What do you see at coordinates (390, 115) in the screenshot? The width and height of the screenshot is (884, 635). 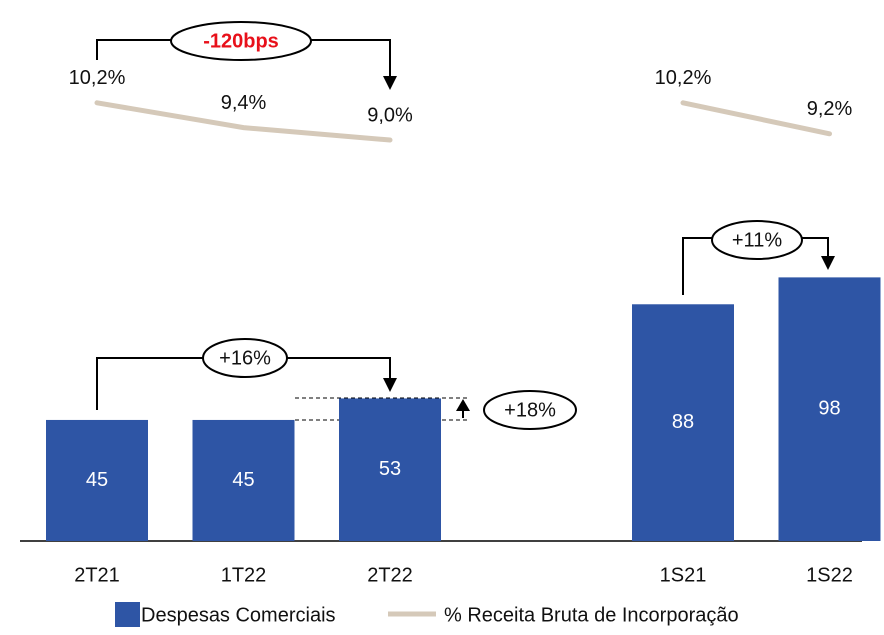 I see `line-label: 9,0%` at bounding box center [390, 115].